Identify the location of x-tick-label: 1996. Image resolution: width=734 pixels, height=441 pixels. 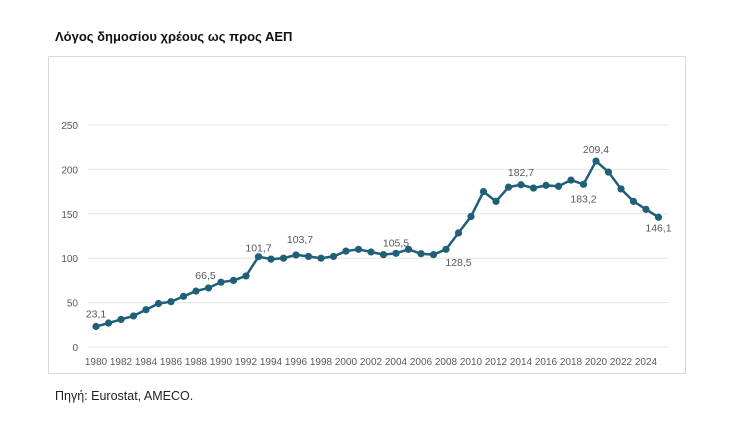
(296, 362).